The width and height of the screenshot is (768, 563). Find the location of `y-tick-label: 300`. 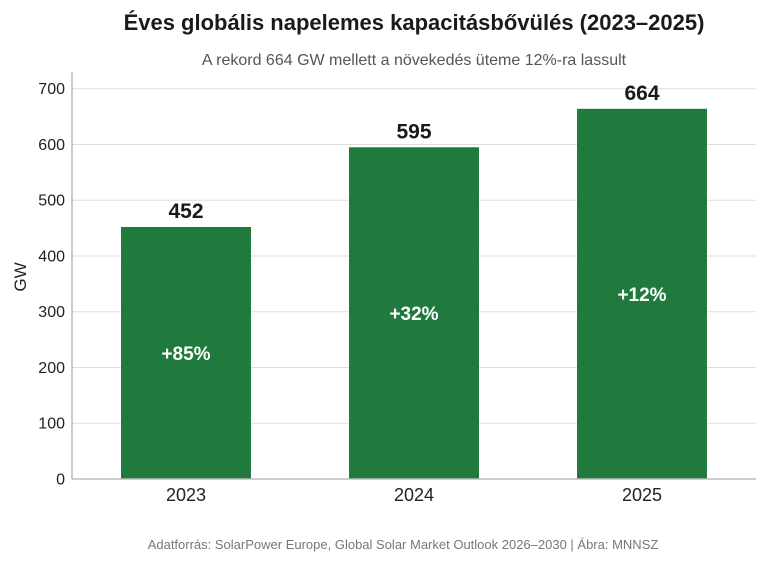

y-tick-label: 300 is located at coordinates (51, 312).